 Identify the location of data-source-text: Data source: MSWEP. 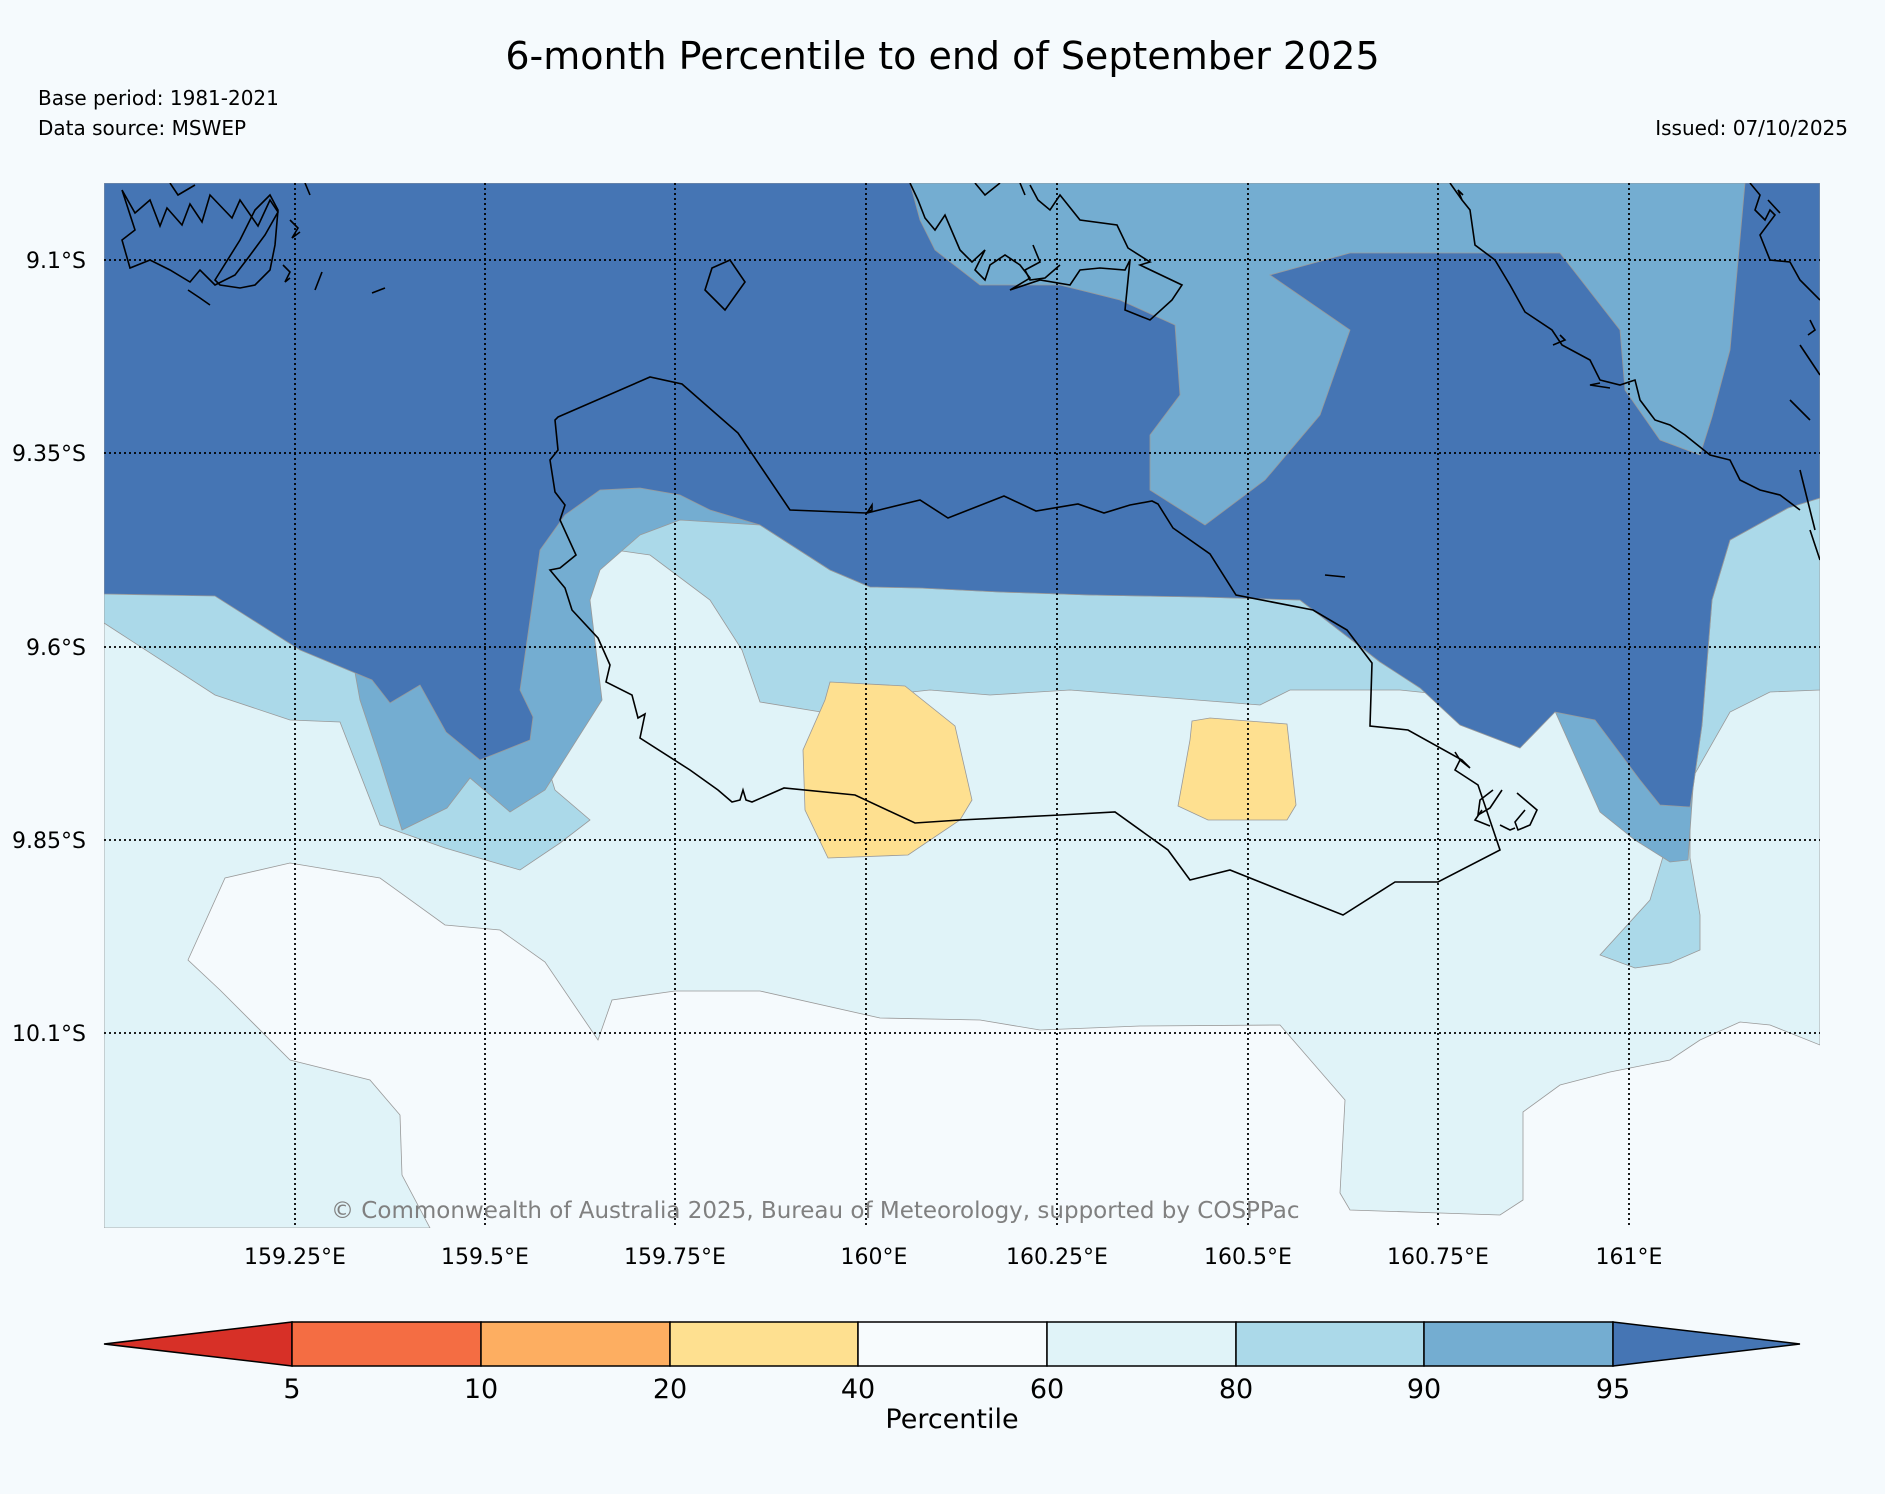
(142, 128).